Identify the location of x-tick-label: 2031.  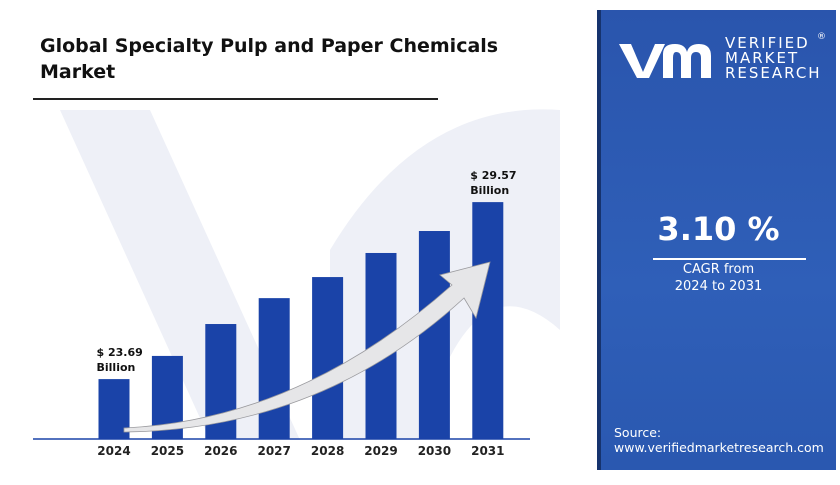
(487, 451).